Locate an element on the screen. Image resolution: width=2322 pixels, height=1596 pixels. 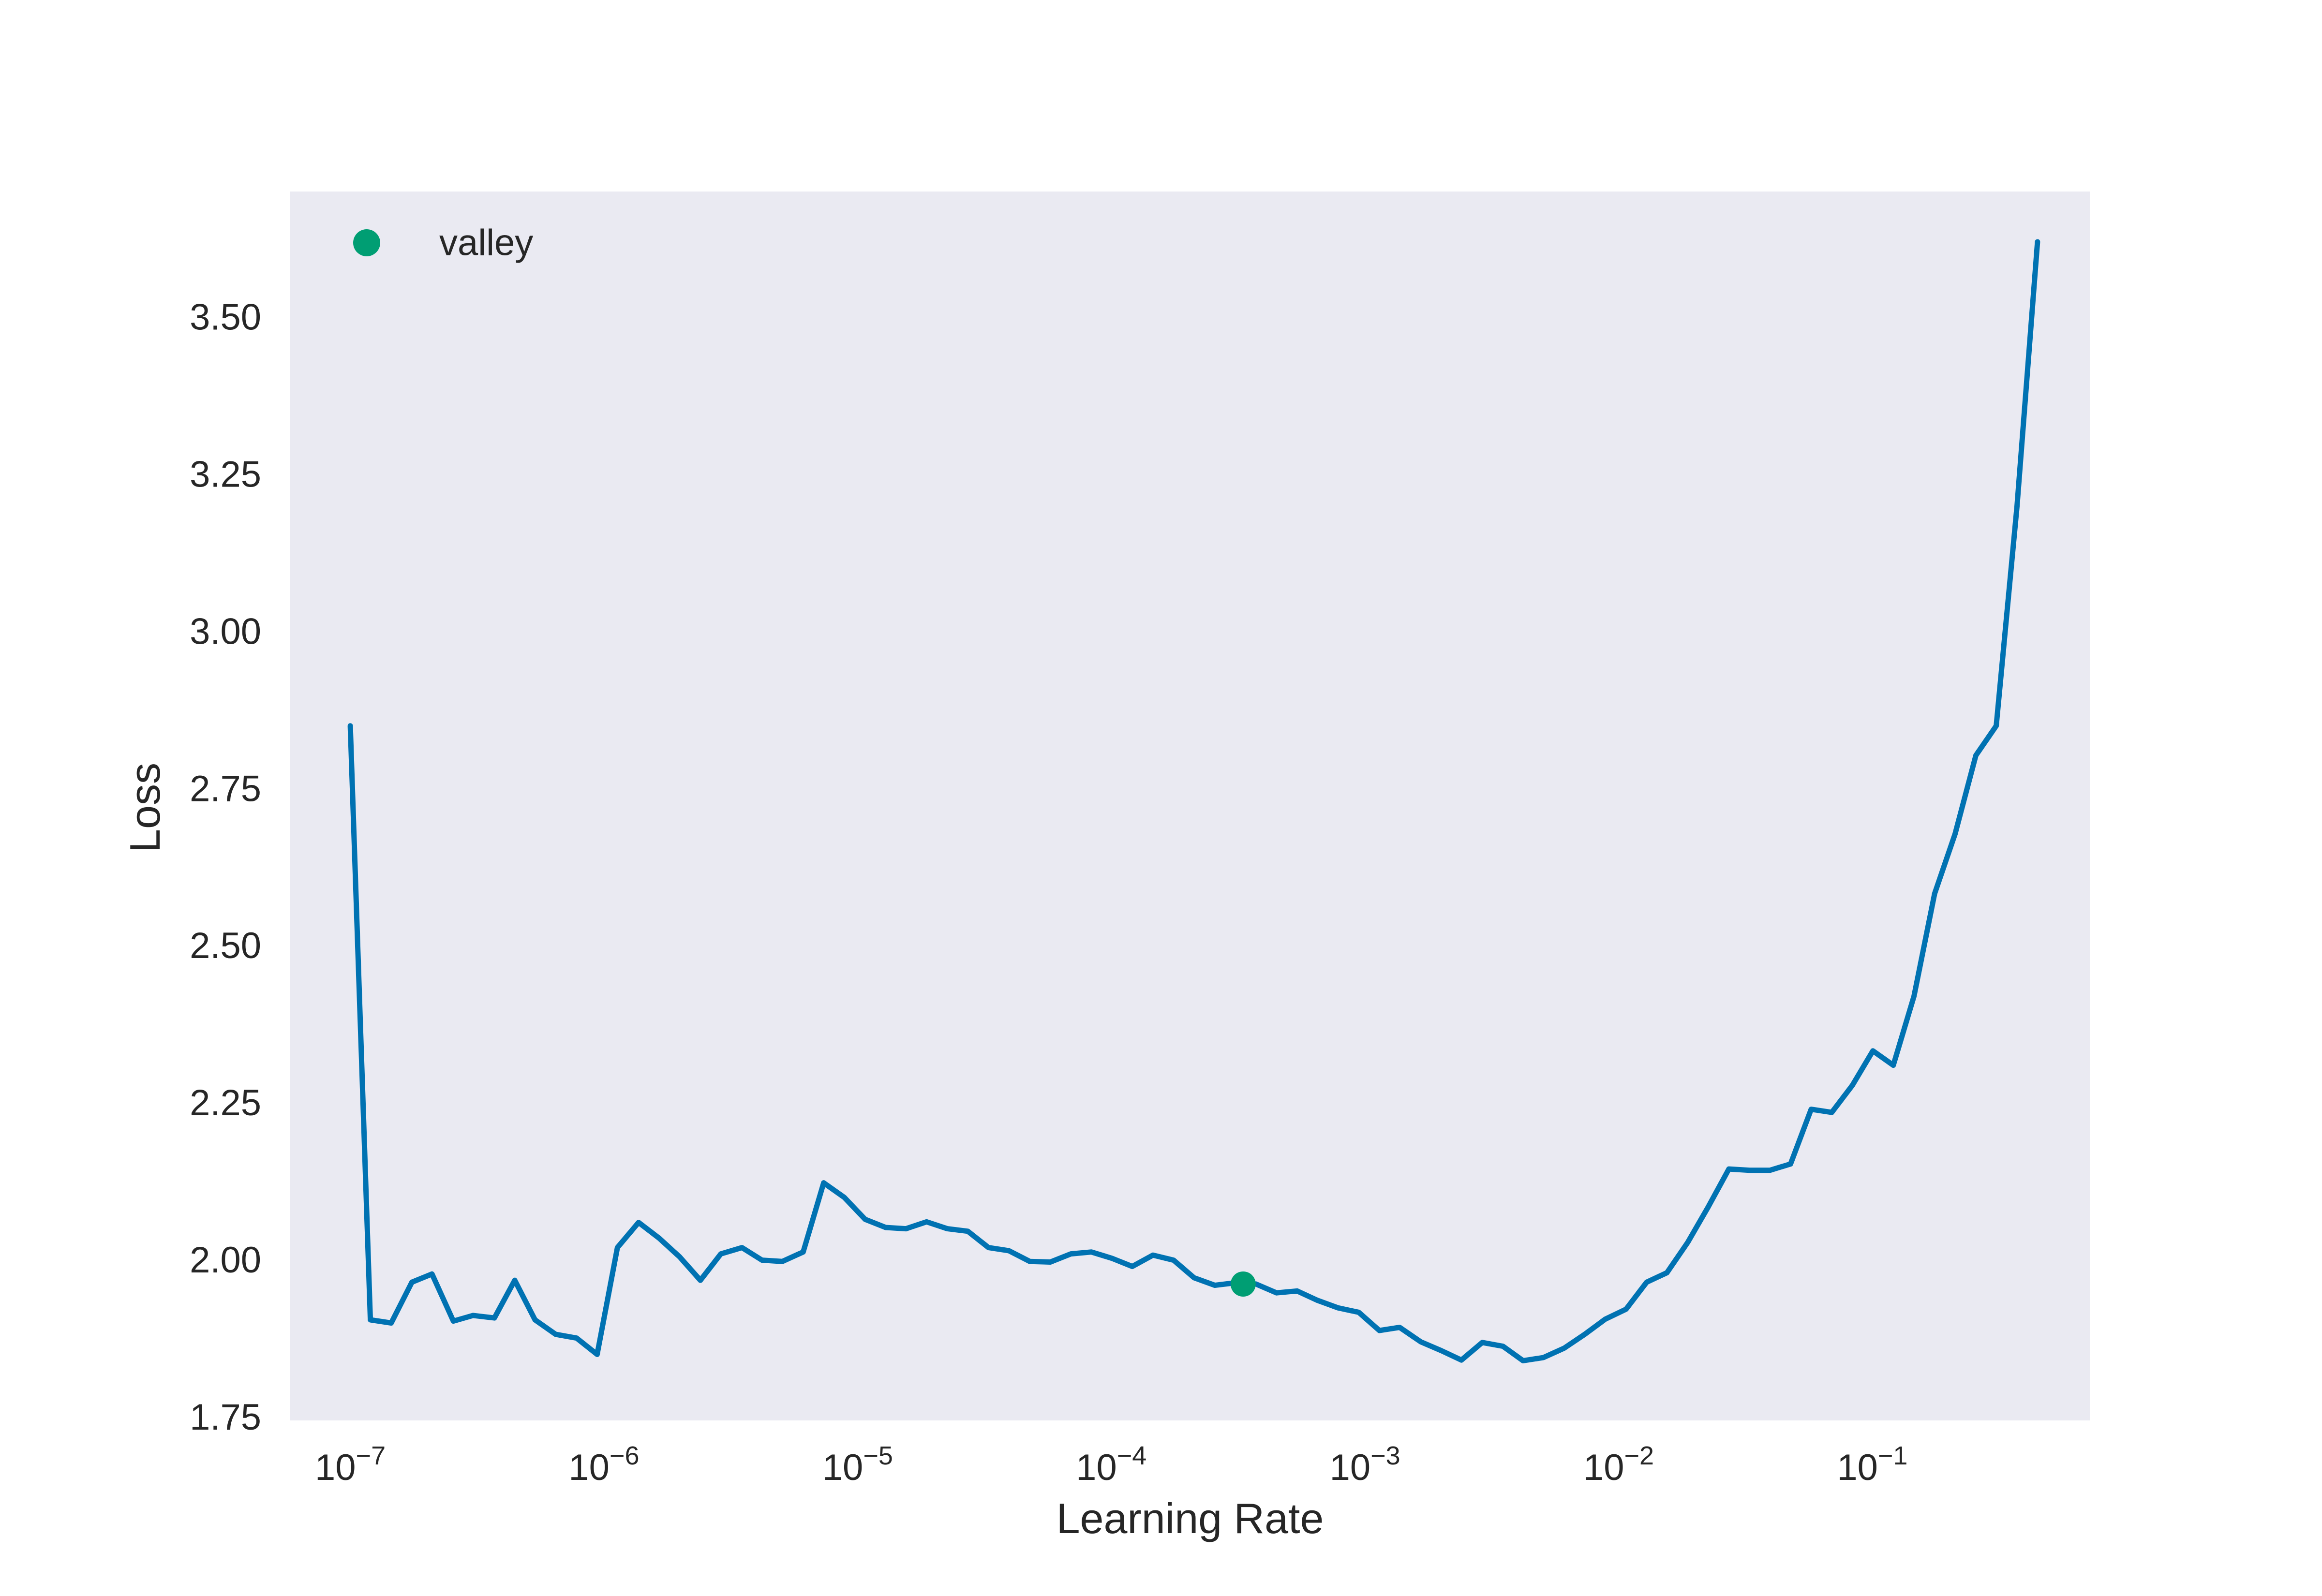
legend-valley-marker is located at coordinates (366, 242).